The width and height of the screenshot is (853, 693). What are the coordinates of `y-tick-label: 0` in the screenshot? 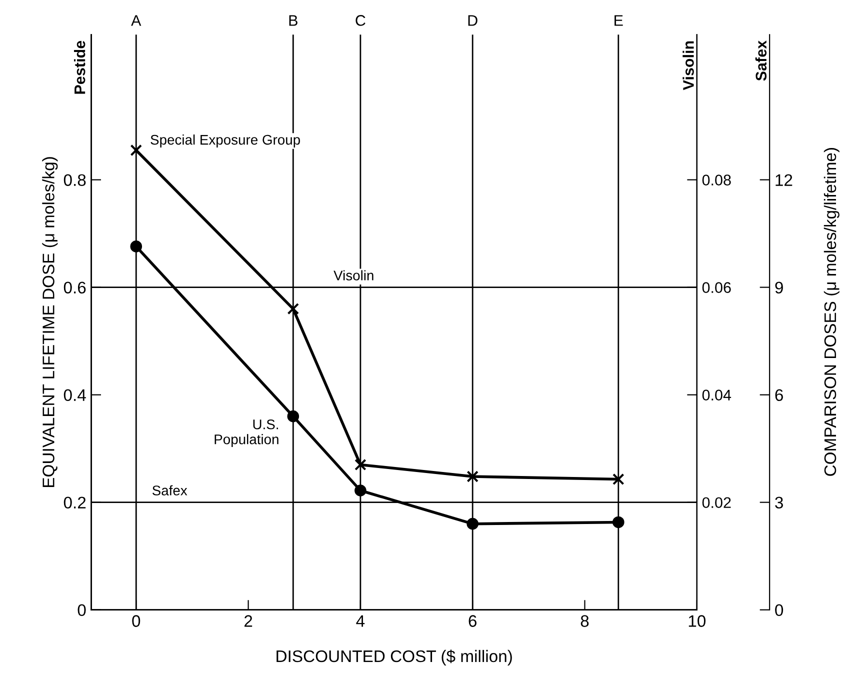 It's located at (82, 610).